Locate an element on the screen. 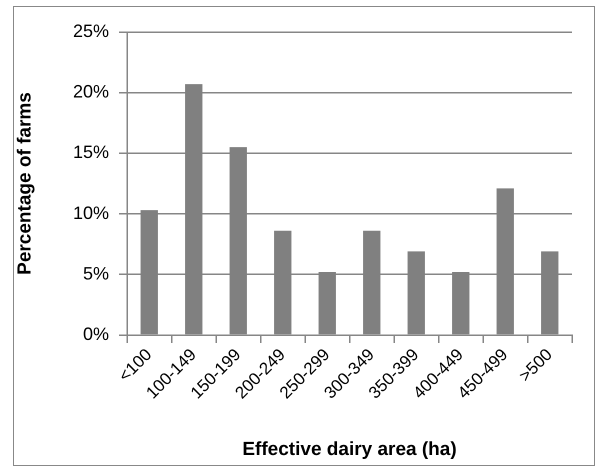 The height and width of the screenshot is (472, 608). y-tick-label: 15% is located at coordinates (90, 152).